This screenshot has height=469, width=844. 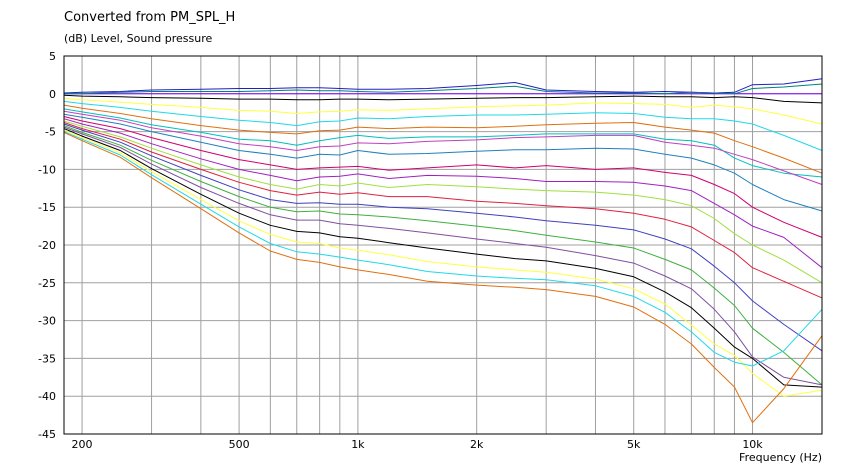 What do you see at coordinates (52, 56) in the screenshot?
I see `y-tick-label: 5` at bounding box center [52, 56].